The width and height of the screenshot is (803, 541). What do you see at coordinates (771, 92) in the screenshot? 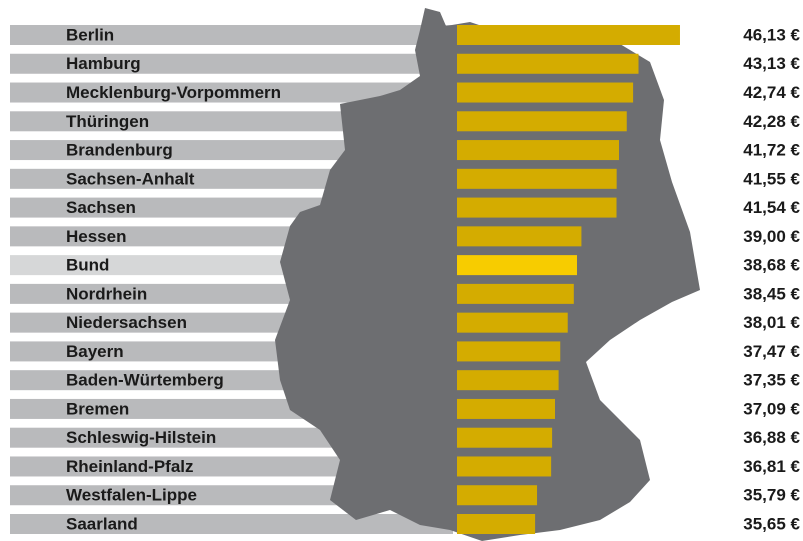
I see `value-label: 42,74 €` at bounding box center [771, 92].